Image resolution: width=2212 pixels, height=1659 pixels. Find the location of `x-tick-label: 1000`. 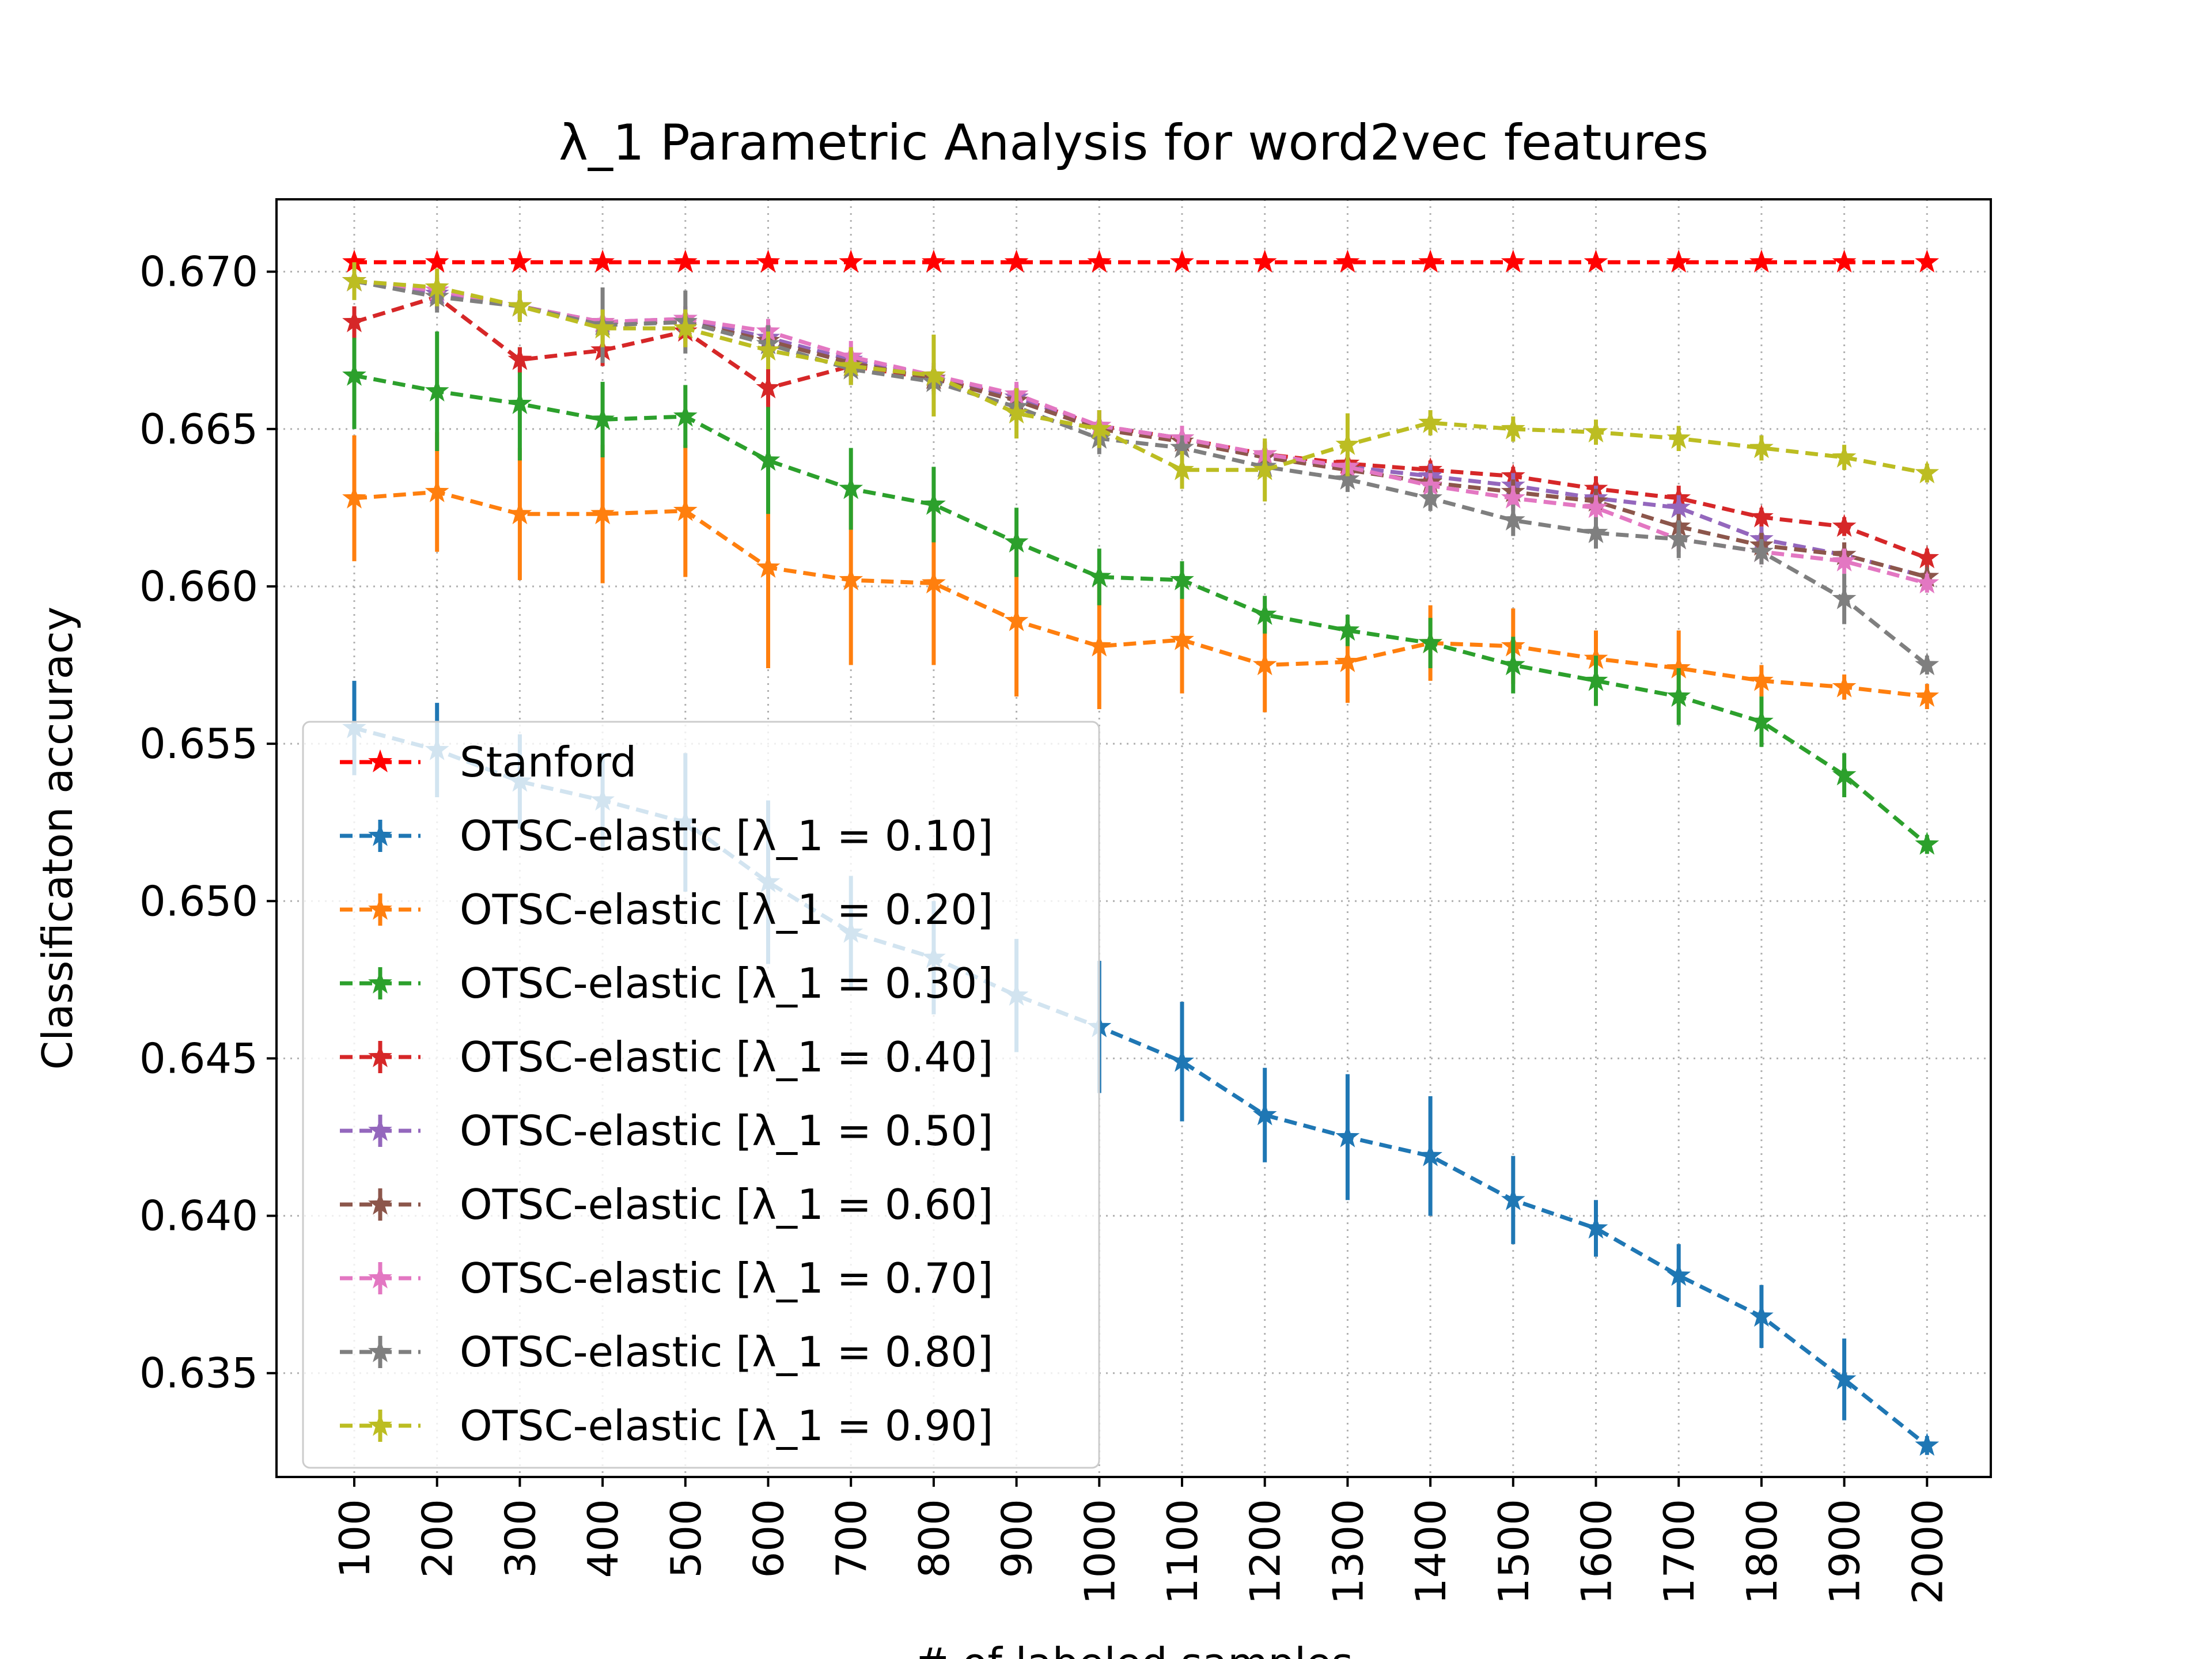

x-tick-label: 1000 is located at coordinates (1099, 1551).